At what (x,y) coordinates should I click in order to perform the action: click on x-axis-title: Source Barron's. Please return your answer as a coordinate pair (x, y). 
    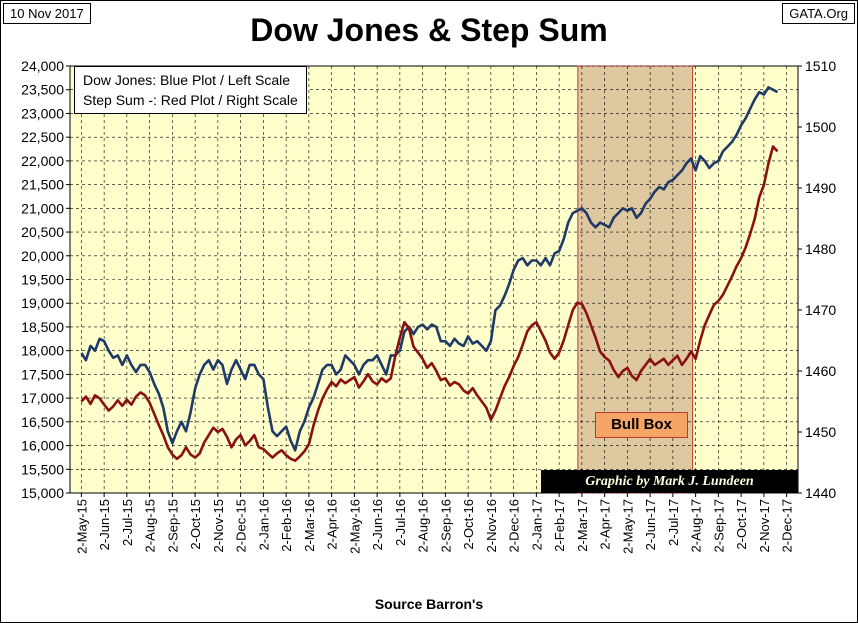
    Looking at the image, I should click on (429, 604).